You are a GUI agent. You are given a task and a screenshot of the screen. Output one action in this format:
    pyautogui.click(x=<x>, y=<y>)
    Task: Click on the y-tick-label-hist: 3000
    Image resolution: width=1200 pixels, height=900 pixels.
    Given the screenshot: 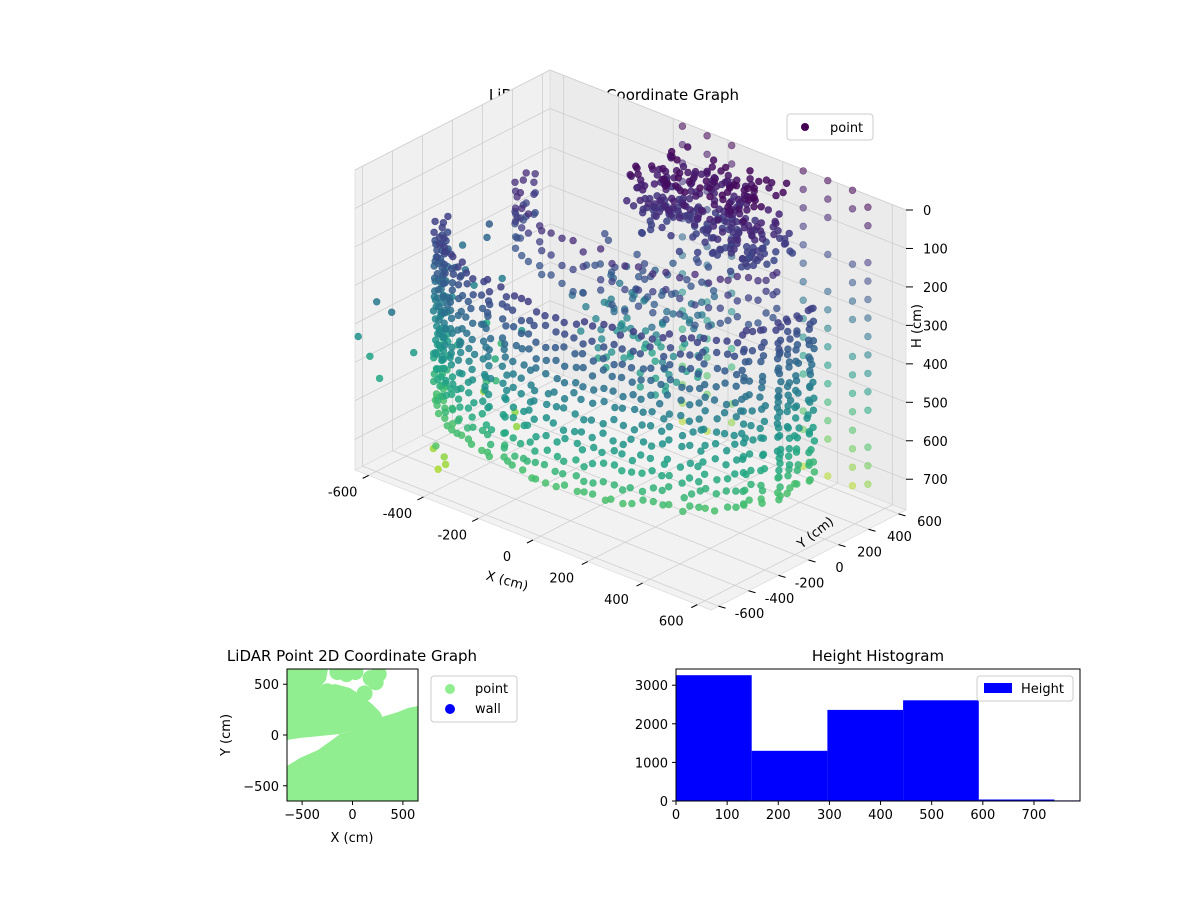 What is the action you would take?
    pyautogui.click(x=651, y=686)
    